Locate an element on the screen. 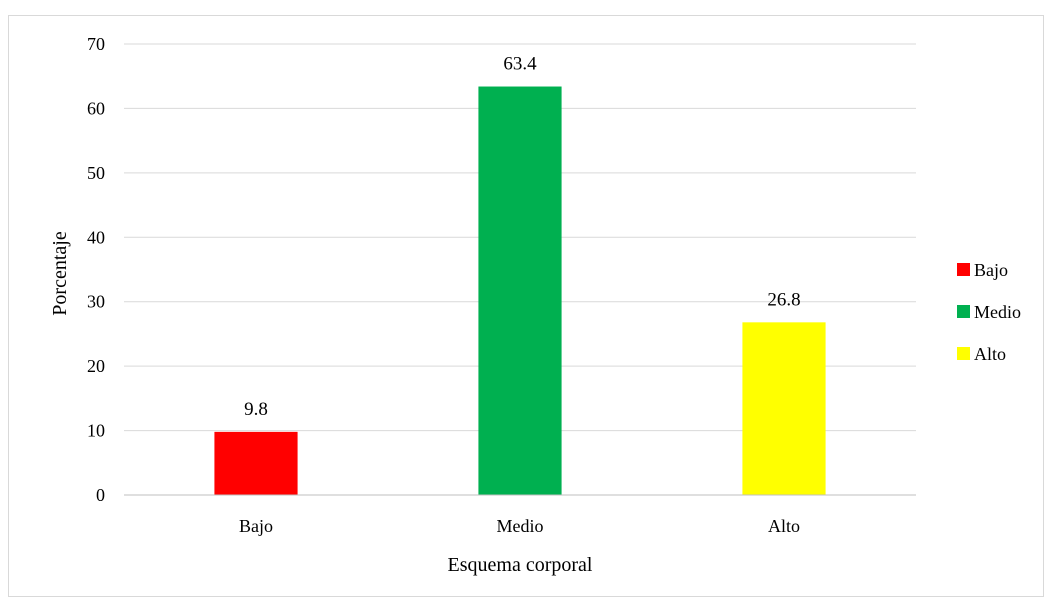 This screenshot has width=1049, height=601. y-axis-title: Porcentaje is located at coordinates (60, 273).